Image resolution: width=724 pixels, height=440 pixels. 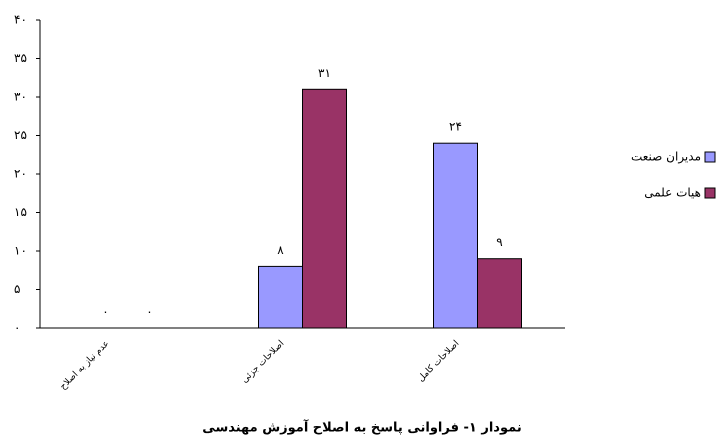 What do you see at coordinates (20, 212) in the screenshot?
I see `y-tick-label: ۱۵` at bounding box center [20, 212].